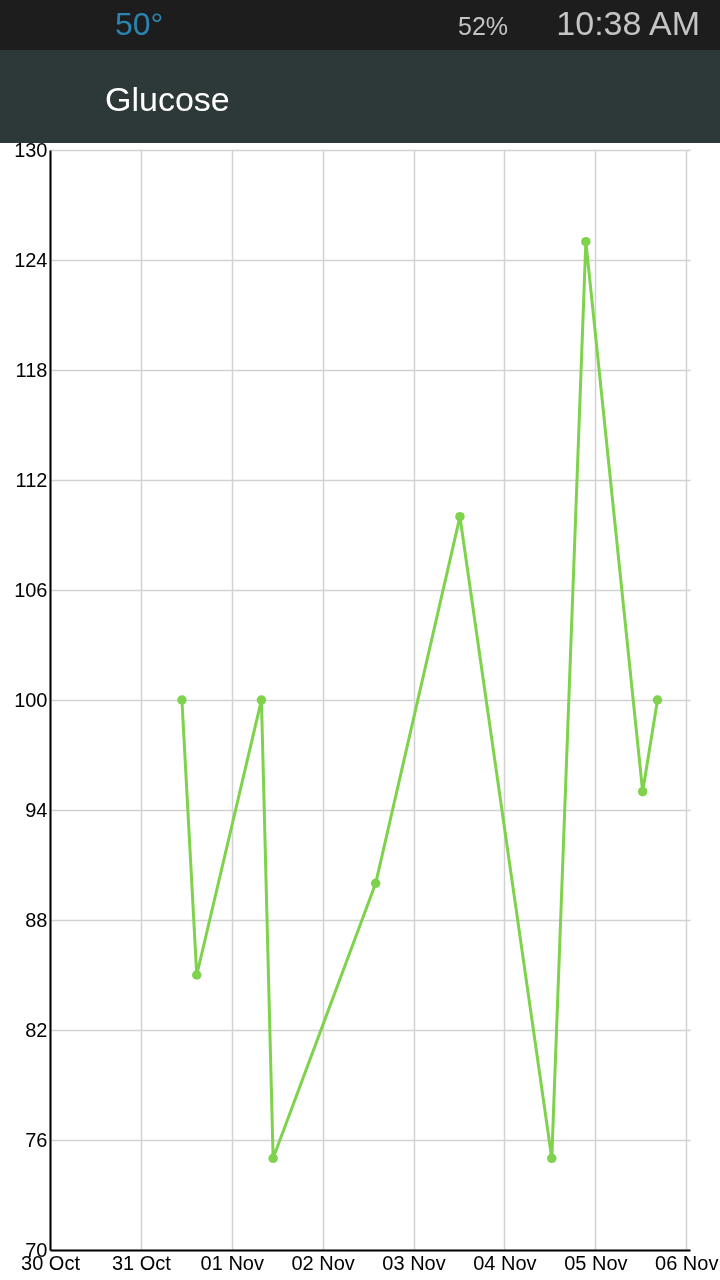 The width and height of the screenshot is (720, 1280). Describe the element at coordinates (36, 919) in the screenshot. I see `y-tick-label: 88` at that location.